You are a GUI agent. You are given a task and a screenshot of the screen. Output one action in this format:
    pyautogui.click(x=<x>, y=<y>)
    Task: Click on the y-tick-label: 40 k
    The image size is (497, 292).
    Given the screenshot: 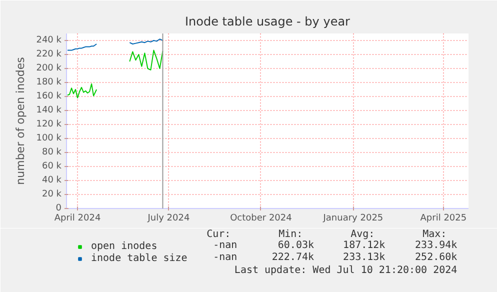 What is the action you would take?
    pyautogui.click(x=52, y=181)
    